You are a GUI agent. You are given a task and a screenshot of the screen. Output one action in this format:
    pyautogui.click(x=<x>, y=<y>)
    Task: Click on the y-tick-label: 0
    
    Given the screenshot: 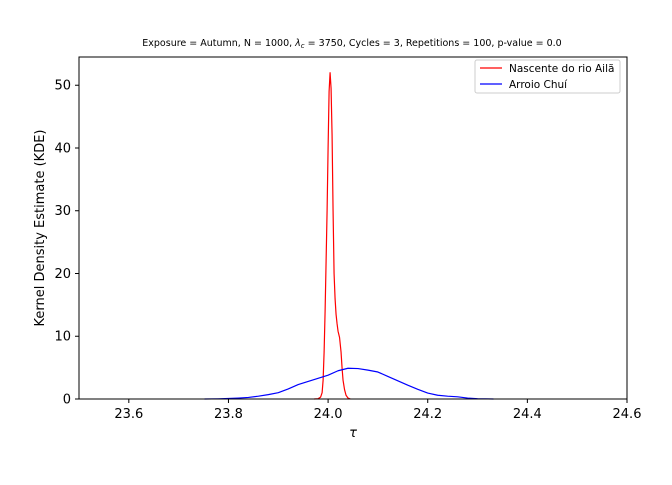 What is the action you would take?
    pyautogui.click(x=67, y=400)
    